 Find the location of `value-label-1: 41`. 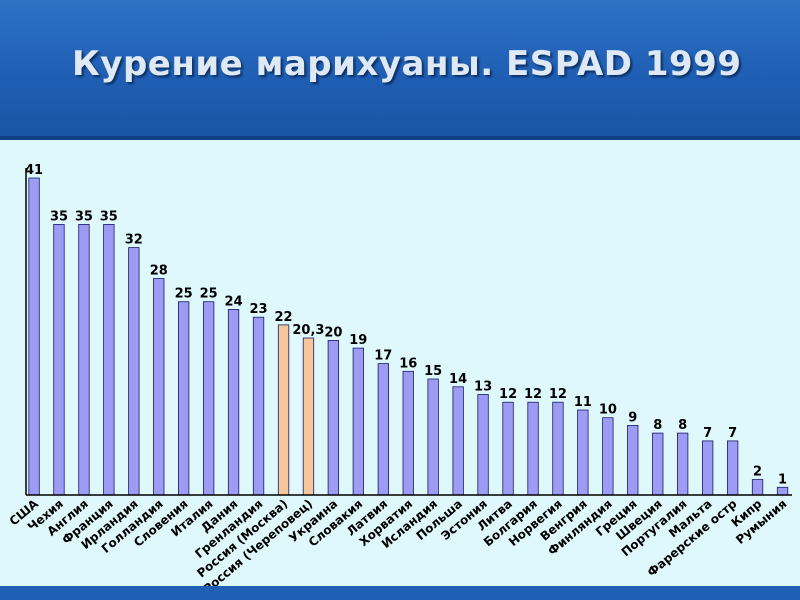

value-label-1: 41 is located at coordinates (34, 170).